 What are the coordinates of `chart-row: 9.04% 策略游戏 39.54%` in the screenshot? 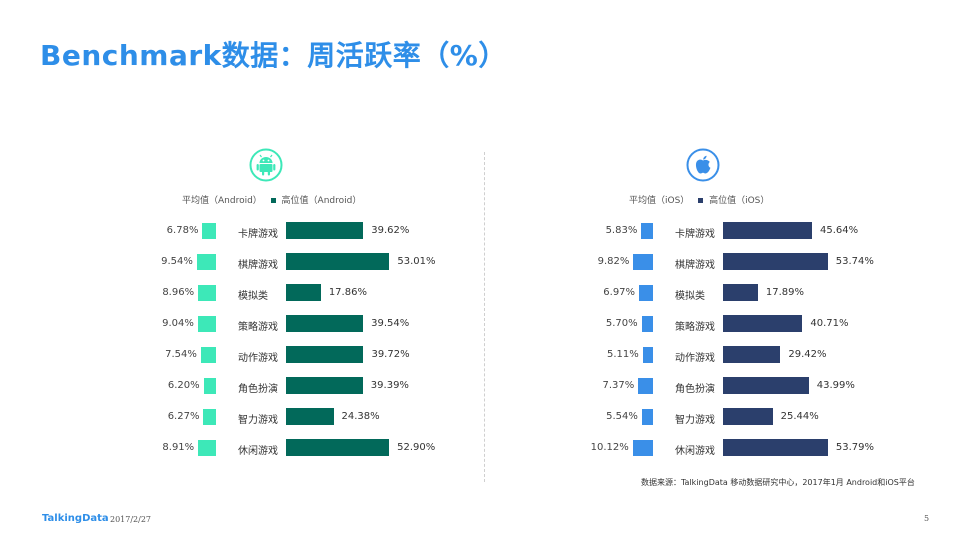 It's located at (313, 324).